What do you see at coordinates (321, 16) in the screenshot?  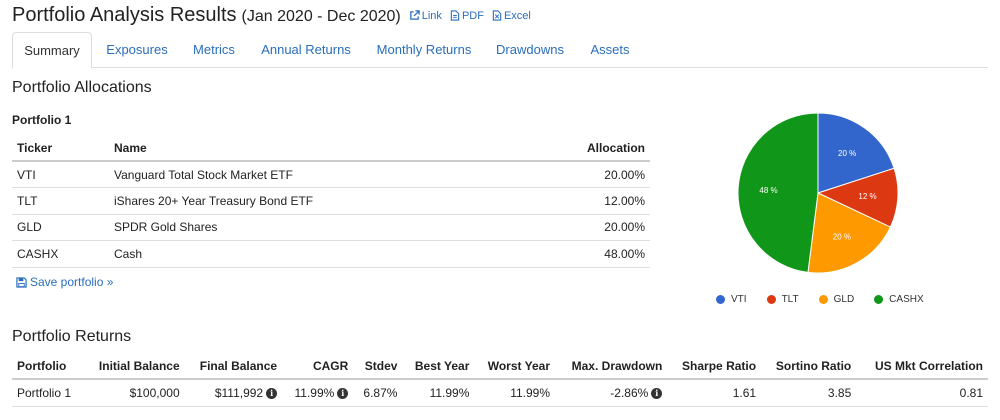 I see `date-range: (Jan 2020 - Dec 2020)` at bounding box center [321, 16].